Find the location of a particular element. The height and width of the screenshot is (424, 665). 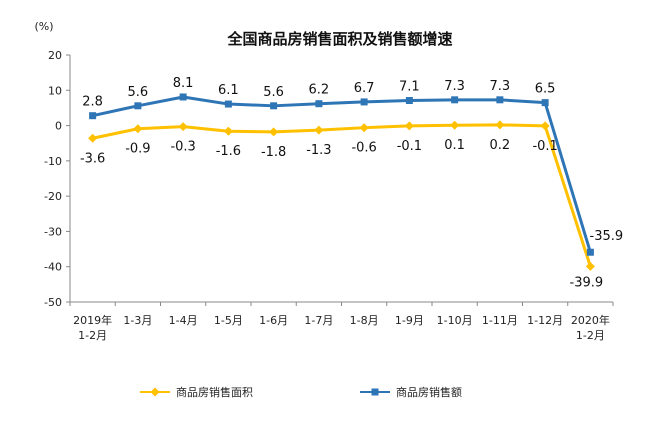

data-label: 6.7 is located at coordinates (364, 88).